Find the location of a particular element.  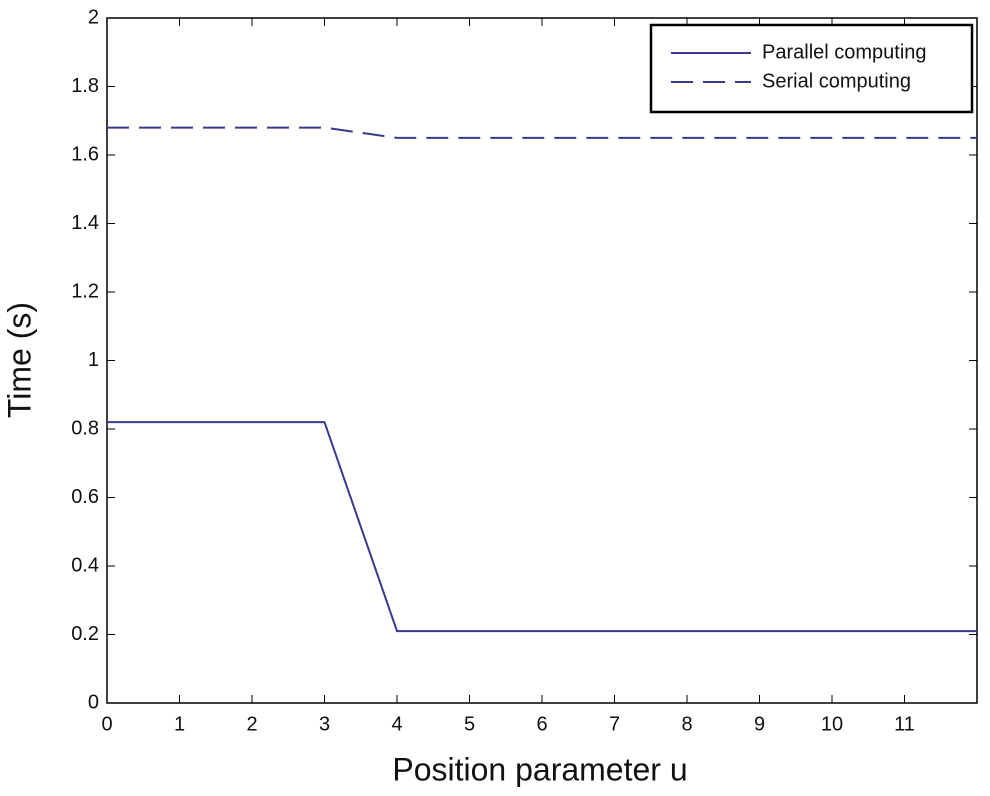

y-tick-label: 1.2 is located at coordinates (85, 291).